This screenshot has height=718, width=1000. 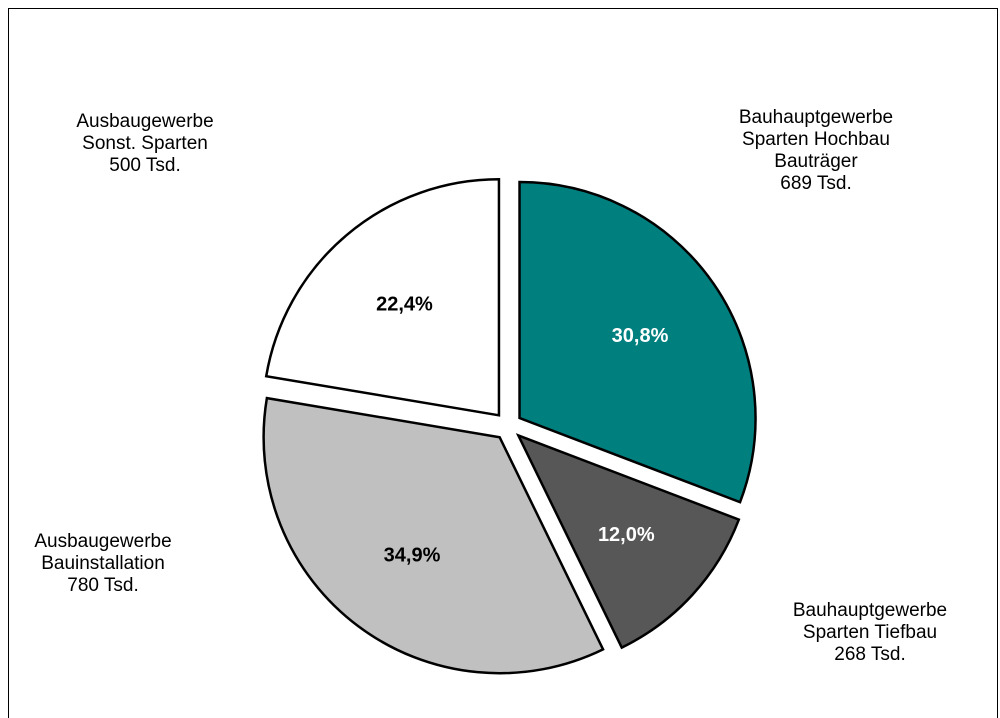 I want to click on label-tiefbau-line-1: Bauhauptgewerbe, so click(x=870, y=610).